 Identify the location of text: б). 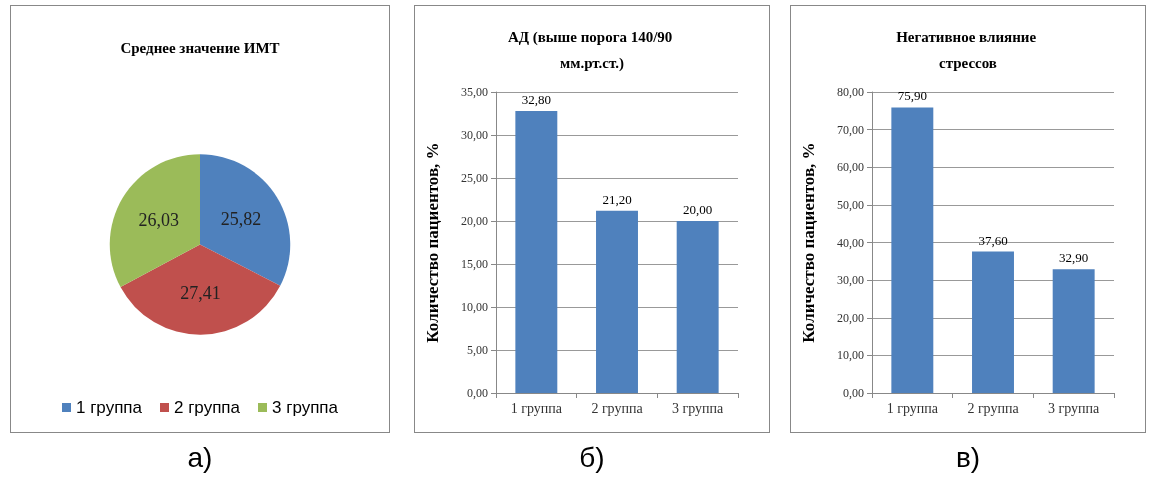
(592, 458).